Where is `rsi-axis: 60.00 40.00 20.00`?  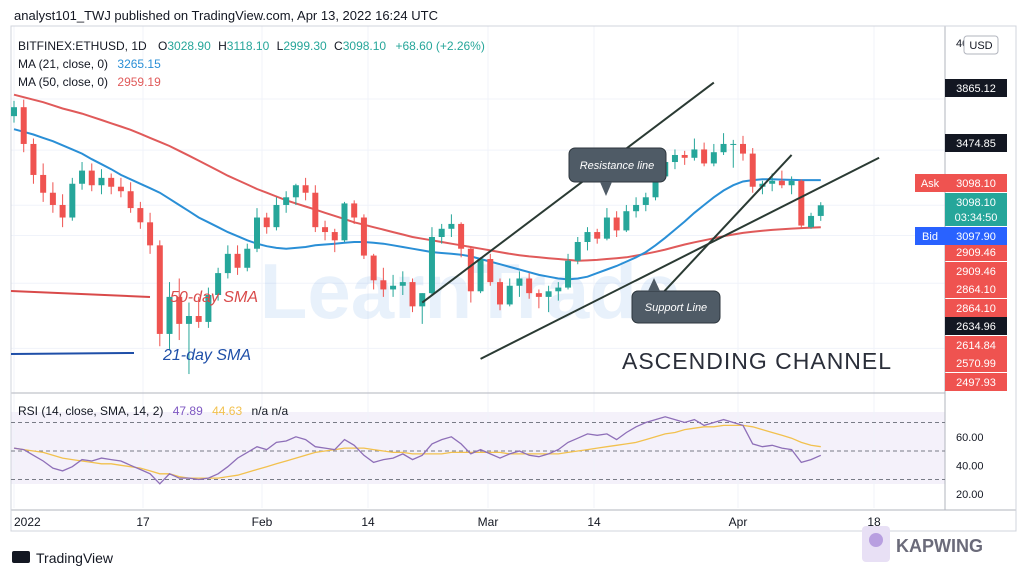 rsi-axis: 60.00 40.00 20.00 is located at coordinates (970, 466).